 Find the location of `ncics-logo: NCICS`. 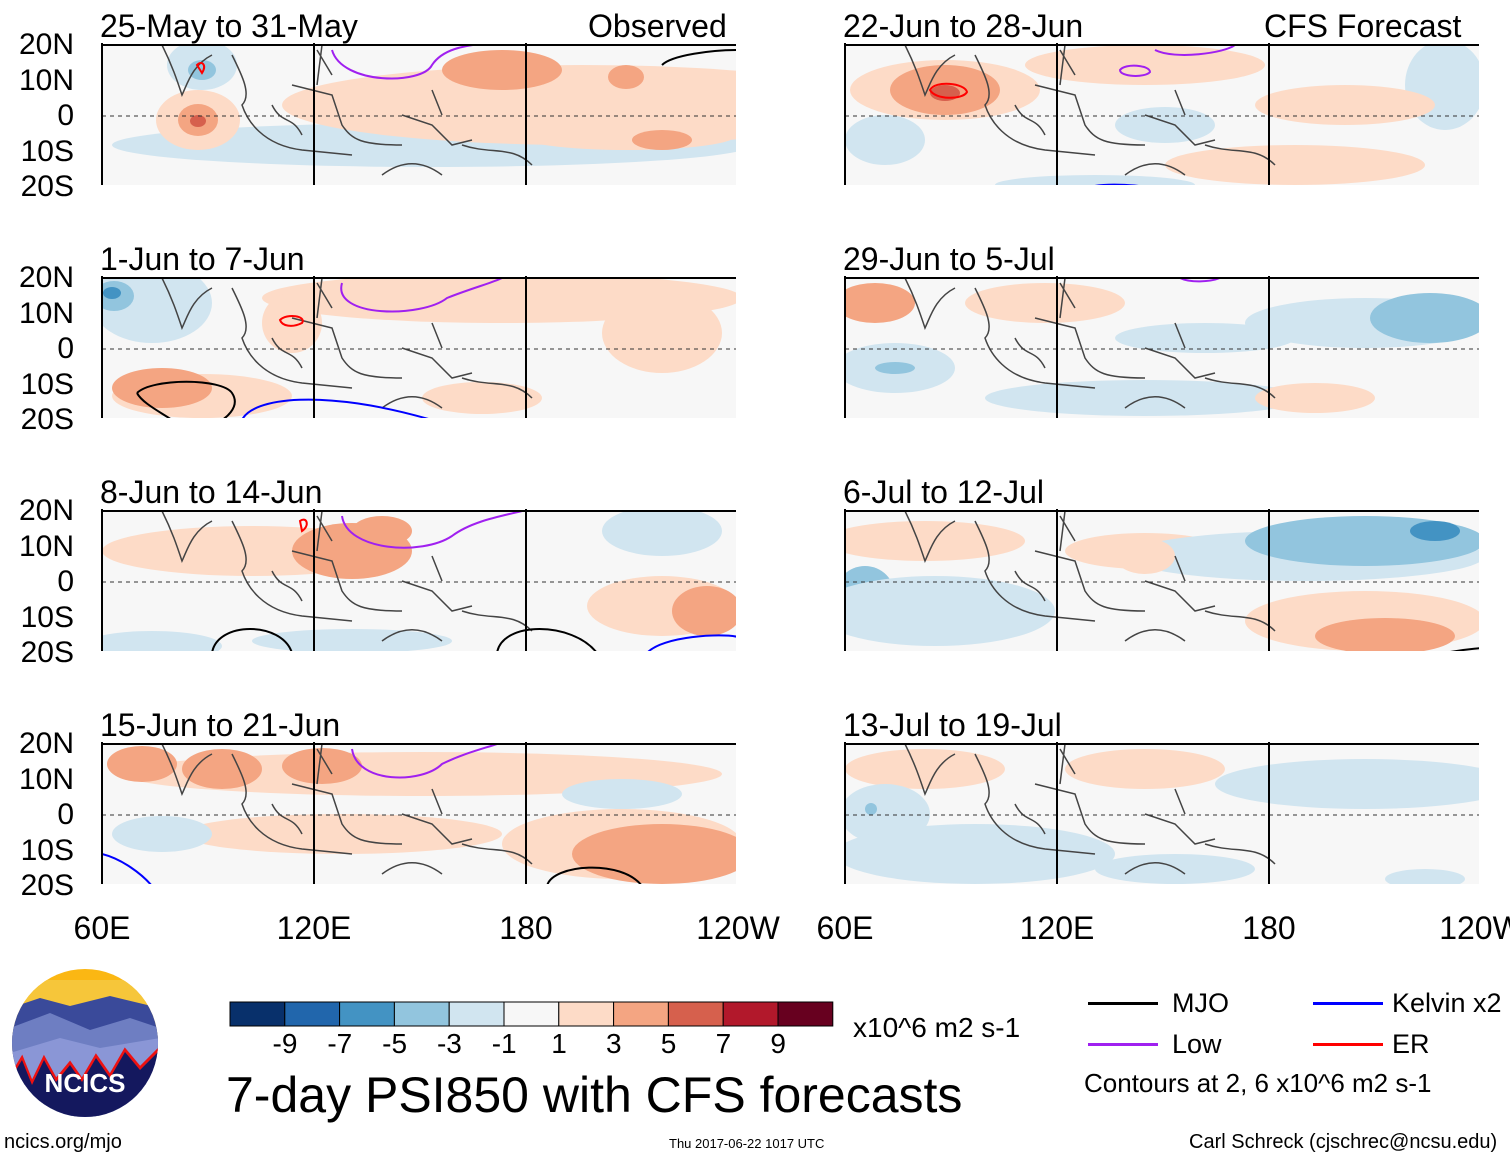

ncics-logo: NCICS is located at coordinates (85, 1043).